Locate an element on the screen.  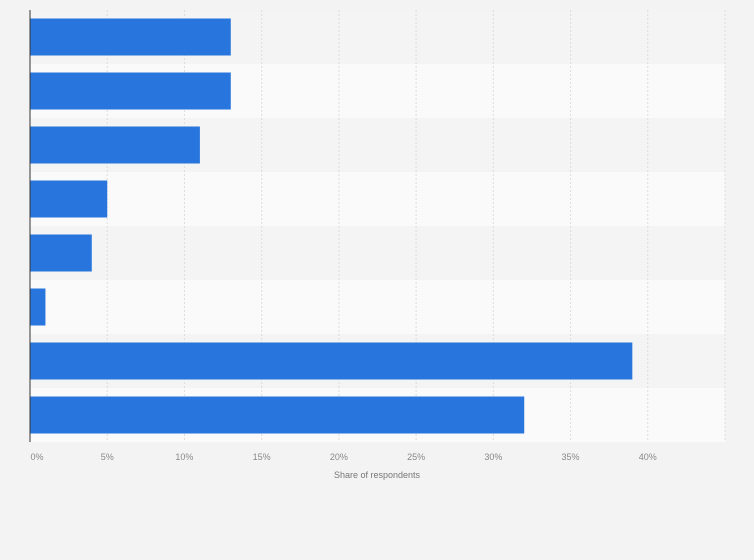
x-tick-label: 40% is located at coordinates (648, 457).